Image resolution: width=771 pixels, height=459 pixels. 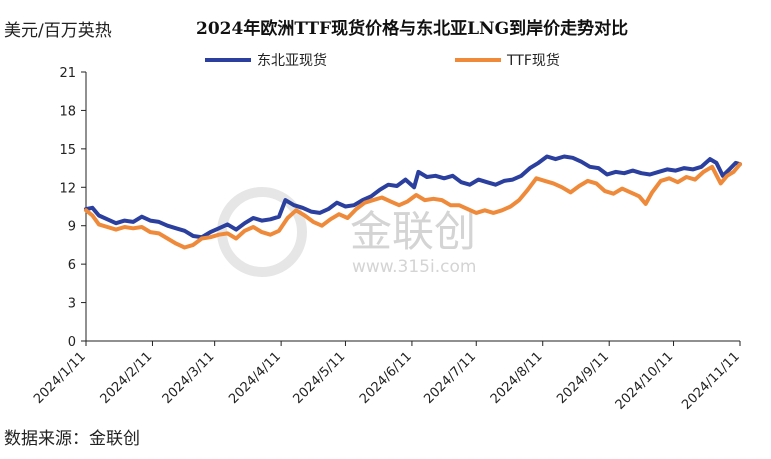 I want to click on x-tick-label: 2024/6/11, so click(x=386, y=378).